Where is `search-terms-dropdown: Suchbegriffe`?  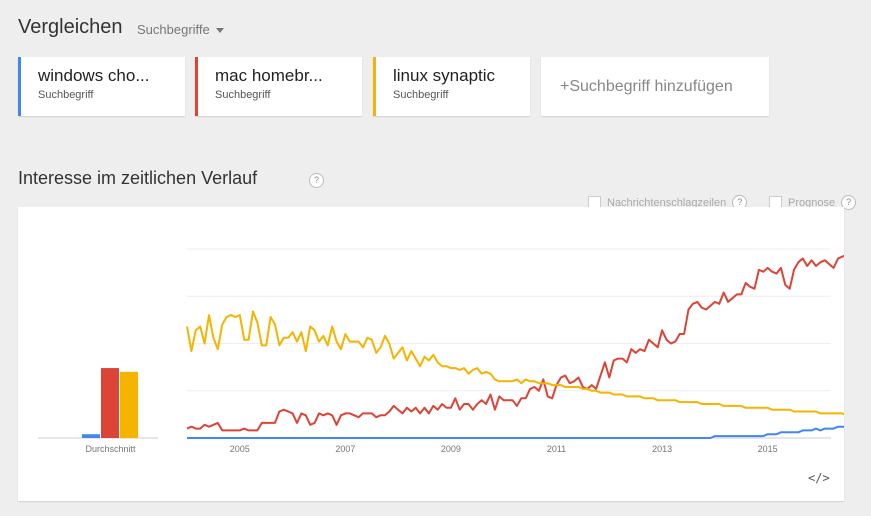 search-terms-dropdown: Suchbegriffe is located at coordinates (180, 29).